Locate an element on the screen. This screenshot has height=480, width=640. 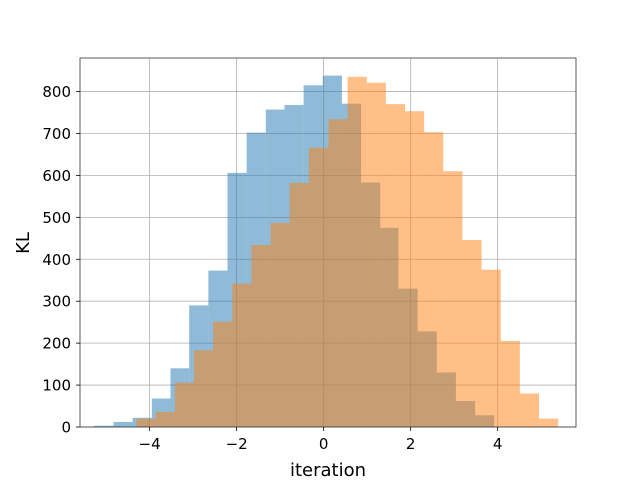
y-tick-label: 300 is located at coordinates (56, 302).